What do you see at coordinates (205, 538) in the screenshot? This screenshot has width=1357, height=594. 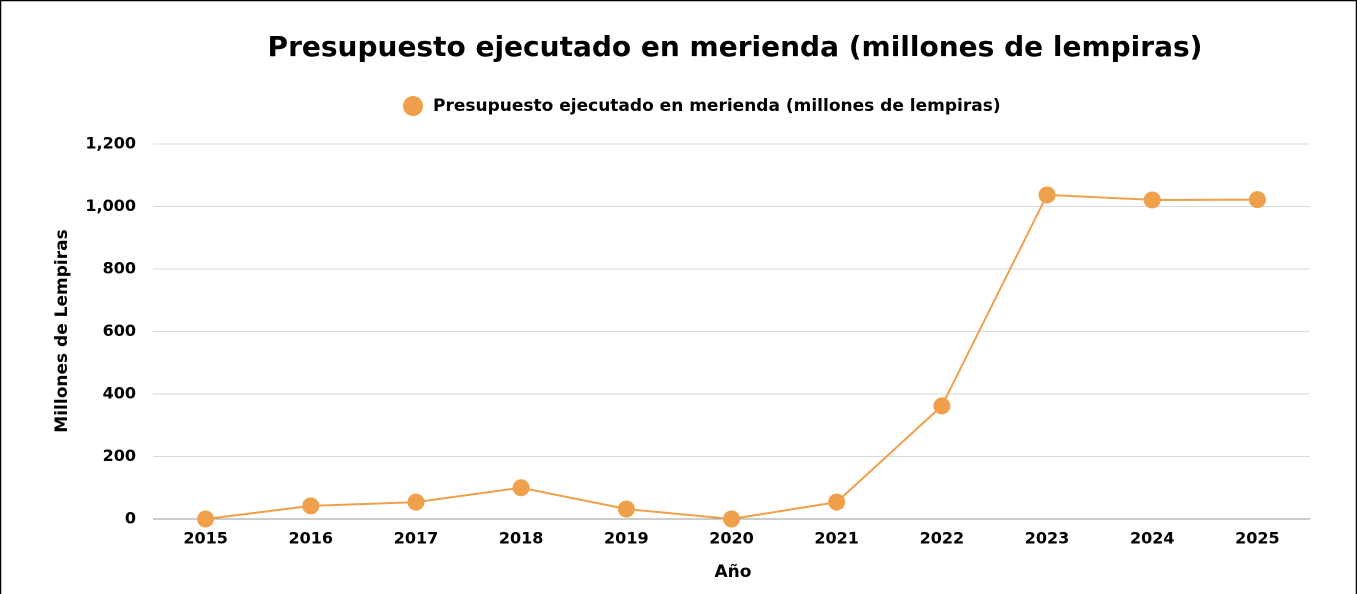 I see `x-tick-label: 2015` at bounding box center [205, 538].